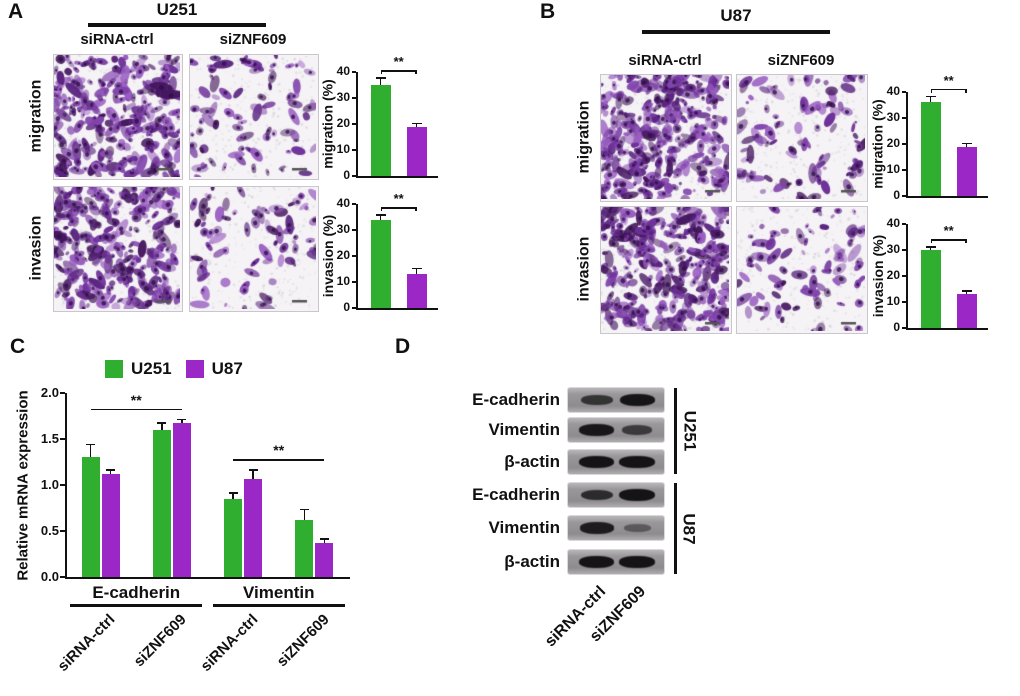  What do you see at coordinates (893, 91) in the screenshot?
I see `y-tick-label: 40` at bounding box center [893, 91].